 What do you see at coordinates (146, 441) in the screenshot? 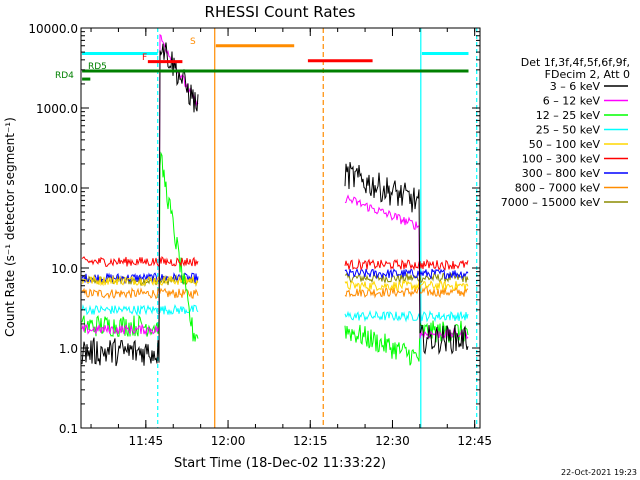
I see `x-tick-label: 11:45` at bounding box center [146, 441].